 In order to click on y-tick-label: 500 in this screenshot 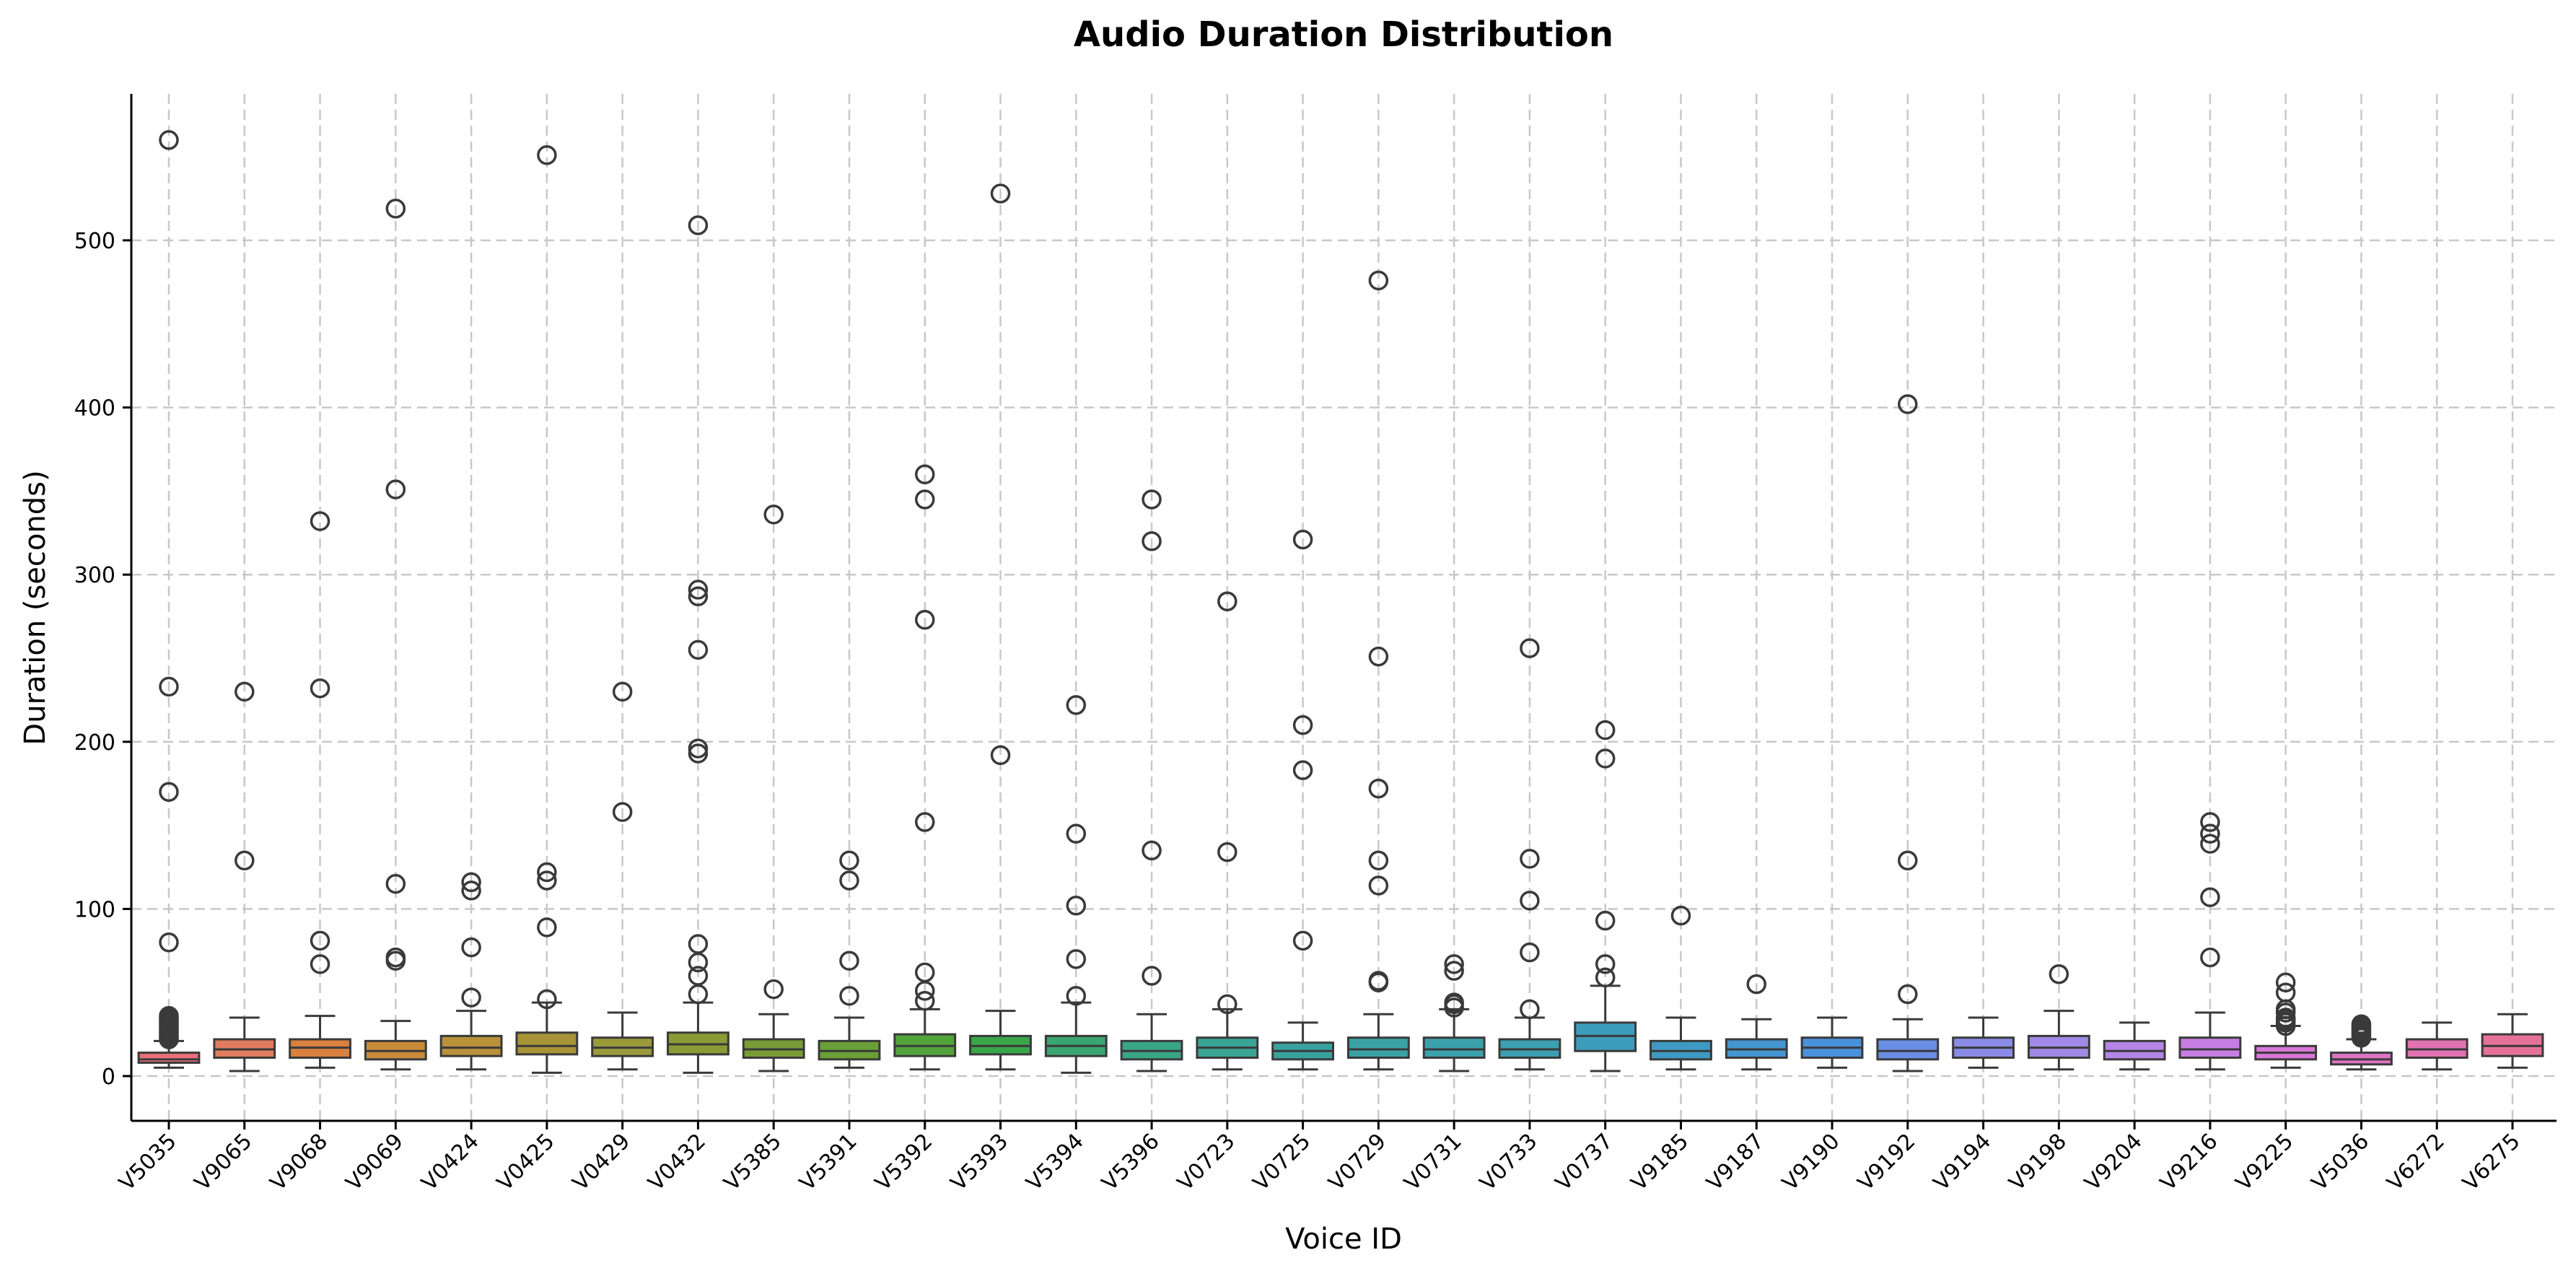, I will do `click(94, 241)`.